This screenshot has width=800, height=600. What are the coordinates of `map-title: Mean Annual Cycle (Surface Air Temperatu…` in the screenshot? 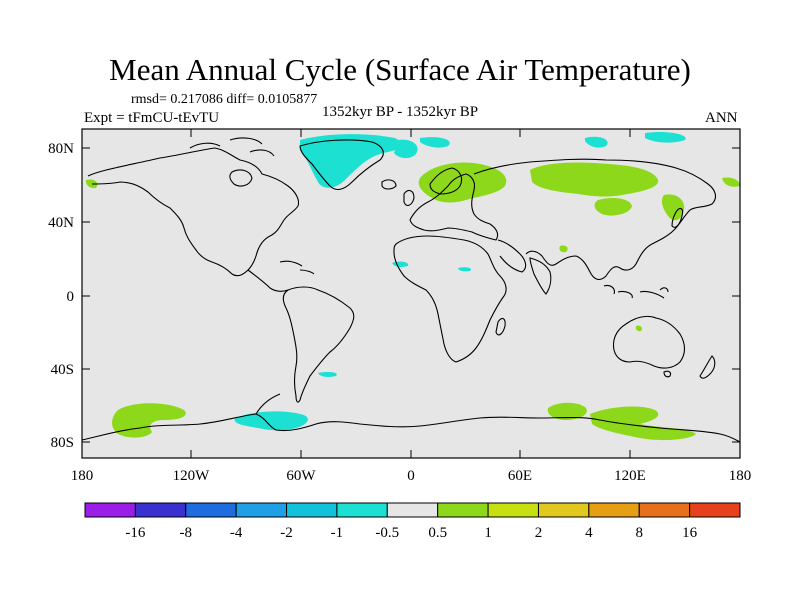 It's located at (400, 69).